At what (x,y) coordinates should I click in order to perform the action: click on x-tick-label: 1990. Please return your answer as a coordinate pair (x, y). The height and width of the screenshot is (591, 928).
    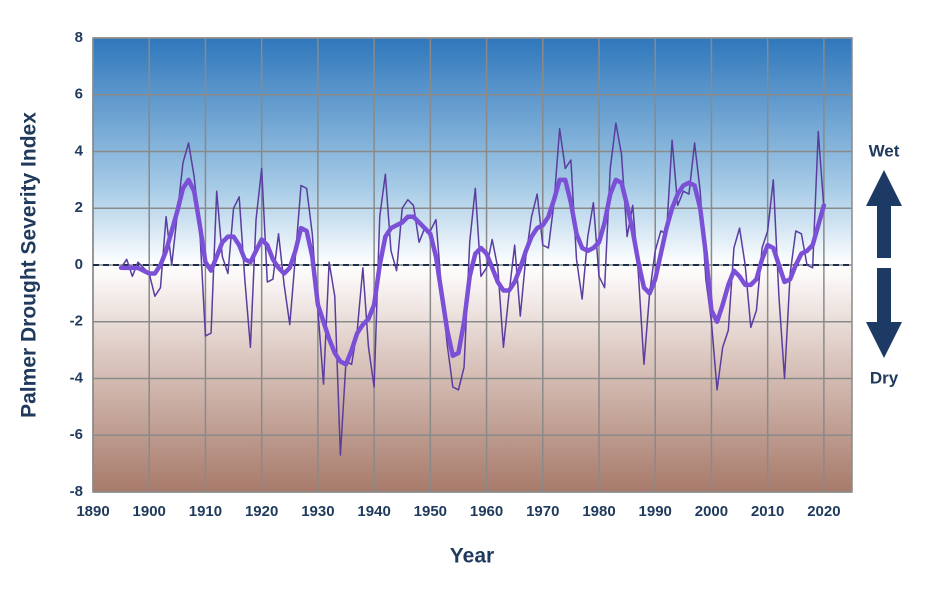
    Looking at the image, I should click on (655, 511).